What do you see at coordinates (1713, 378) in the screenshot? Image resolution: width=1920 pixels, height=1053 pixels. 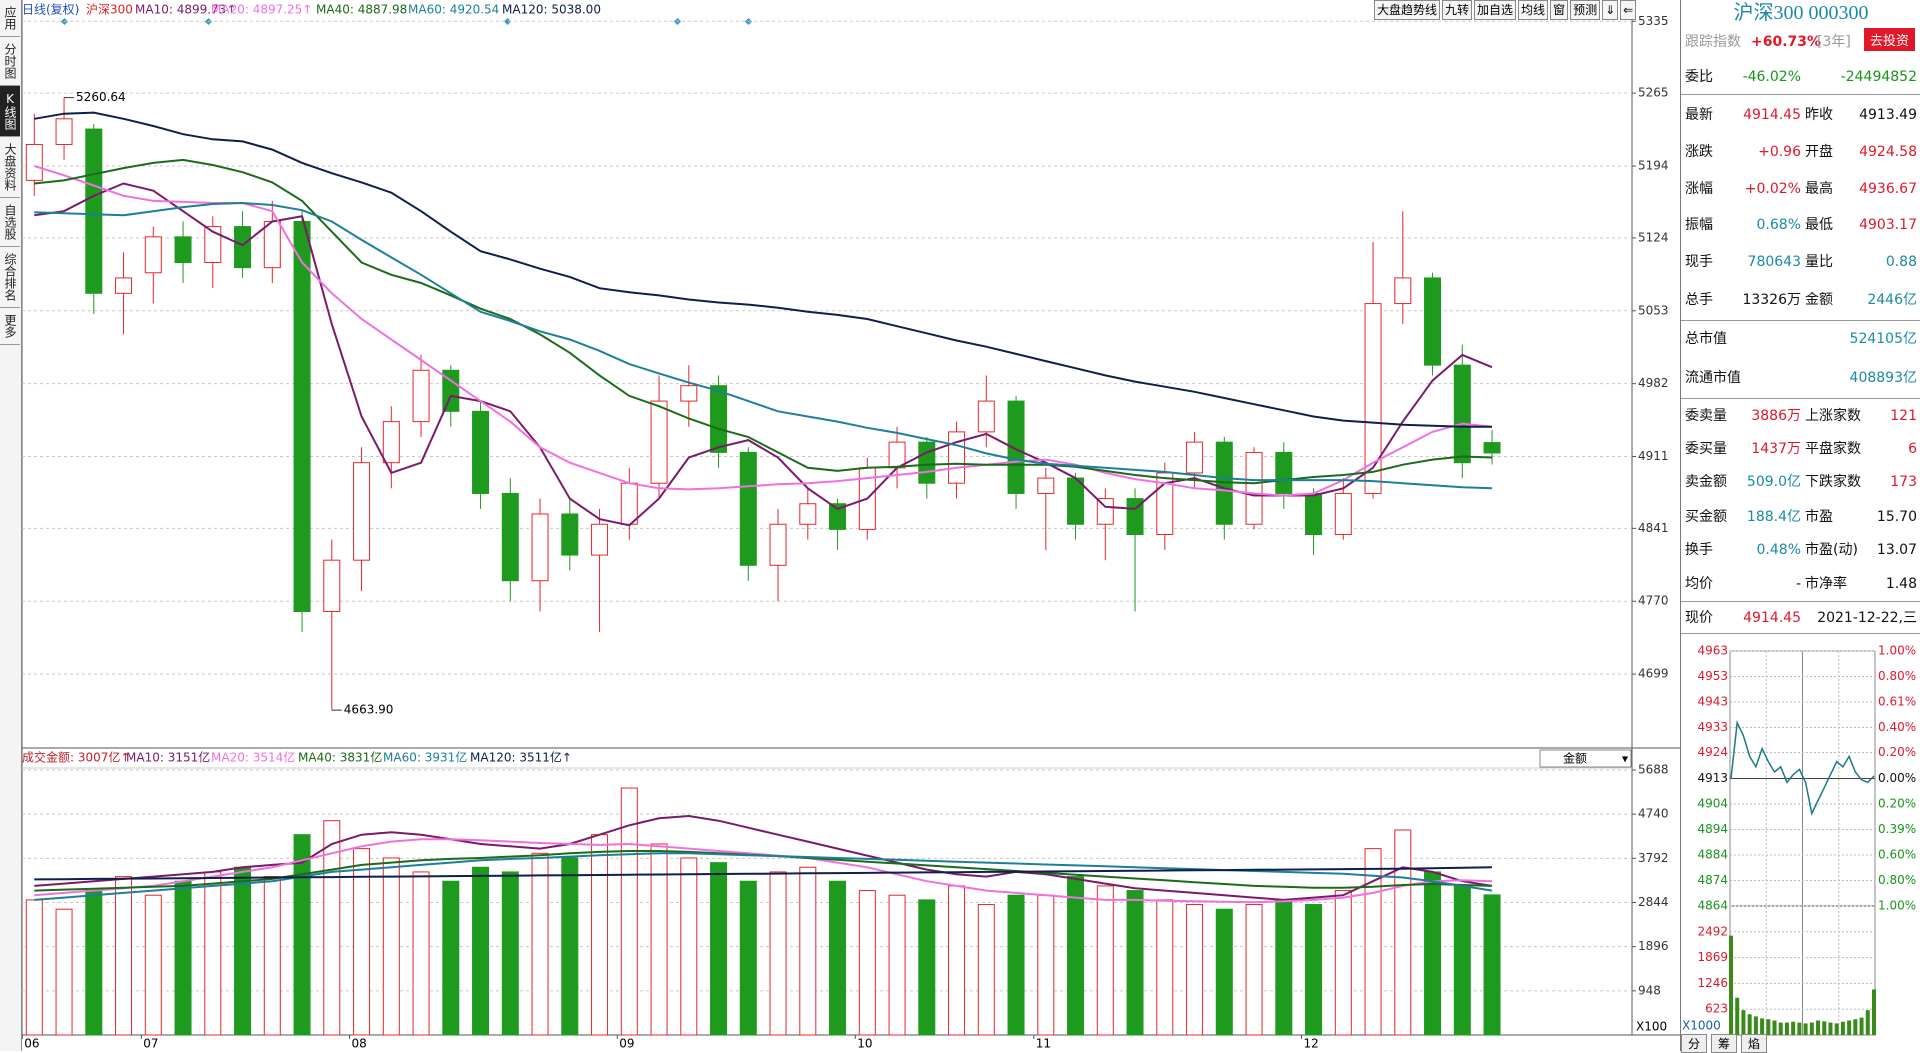 I see `quote-label: 流通市值` at bounding box center [1713, 378].